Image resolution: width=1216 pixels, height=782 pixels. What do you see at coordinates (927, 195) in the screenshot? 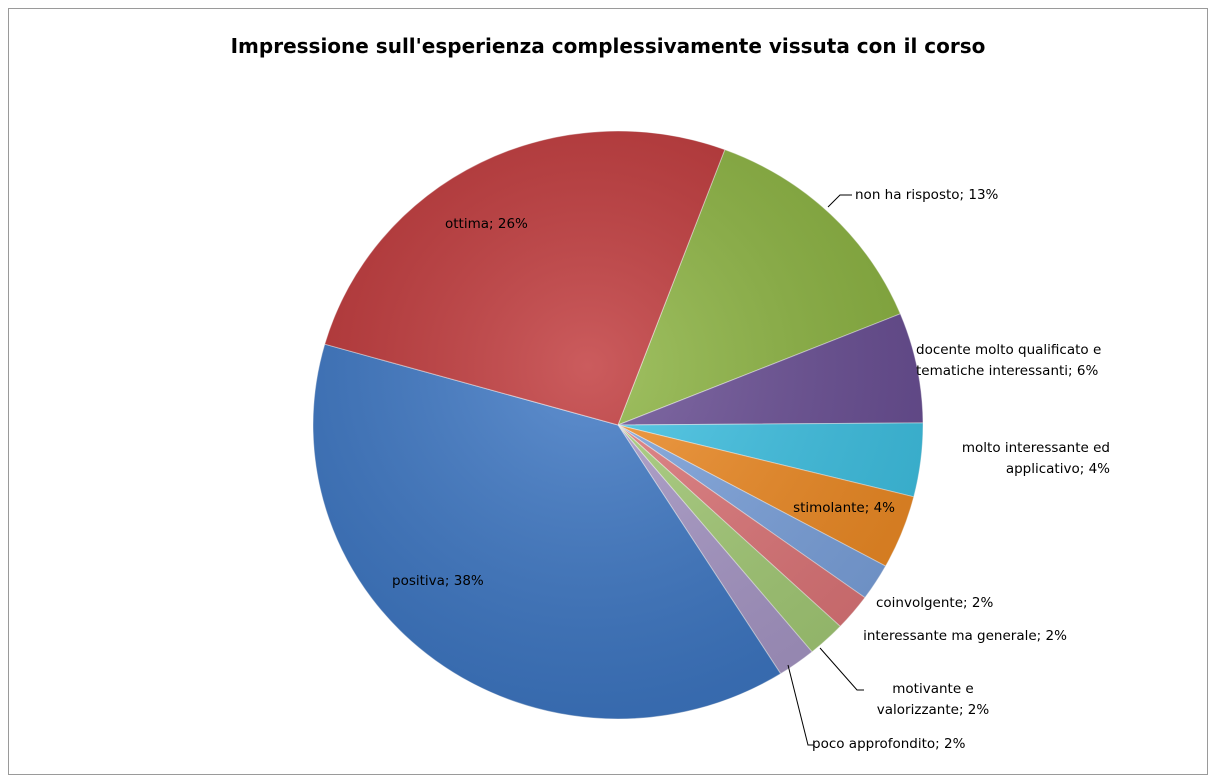
I see `data-label: non ha risposto; 13%` at bounding box center [927, 195].